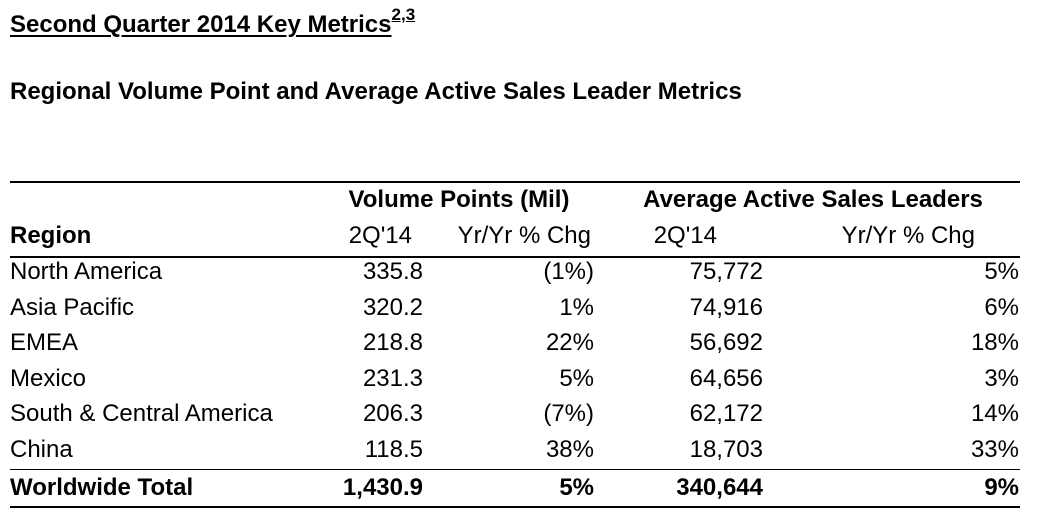 The width and height of the screenshot is (1050, 526). What do you see at coordinates (813, 199) in the screenshot?
I see `group-header-sales-leaders: Average Active Sales Leaders` at bounding box center [813, 199].